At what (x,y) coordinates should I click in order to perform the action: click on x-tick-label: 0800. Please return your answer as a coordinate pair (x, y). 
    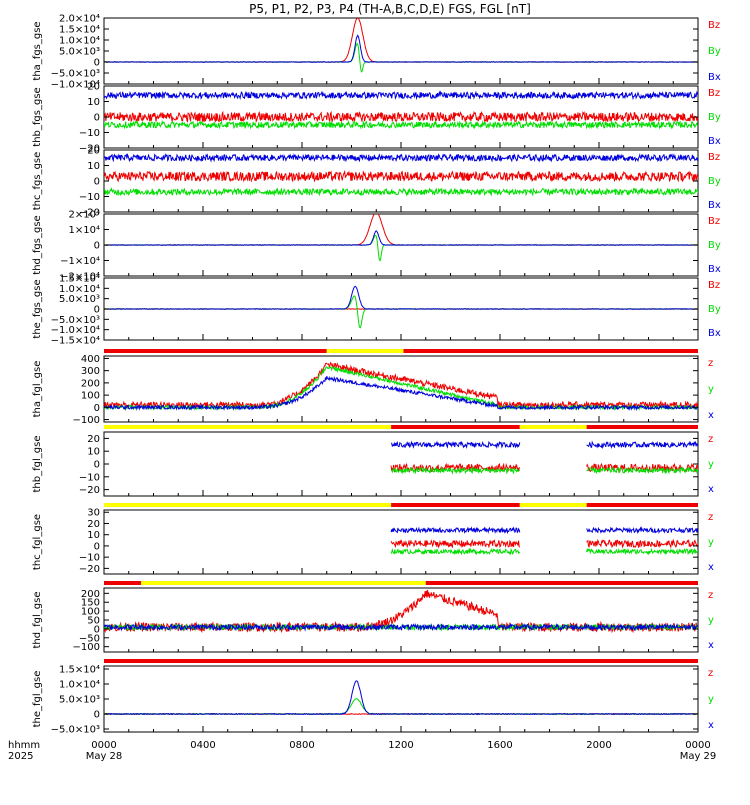
    Looking at the image, I should click on (301, 745).